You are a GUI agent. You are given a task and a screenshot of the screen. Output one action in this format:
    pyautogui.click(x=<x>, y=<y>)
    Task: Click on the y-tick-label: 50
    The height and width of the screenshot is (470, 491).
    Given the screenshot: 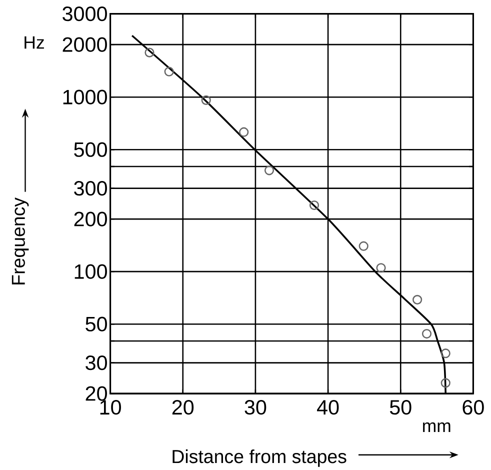 What is the action you would take?
    pyautogui.click(x=96, y=324)
    